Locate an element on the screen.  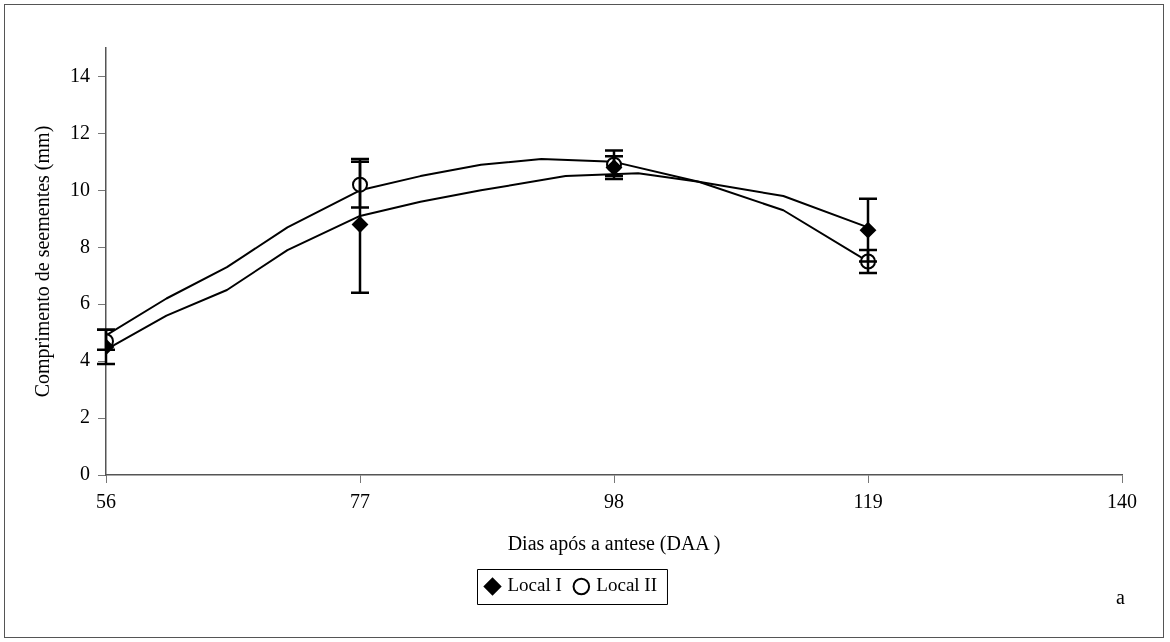
y-tick-label: 4 is located at coordinates (85, 359).